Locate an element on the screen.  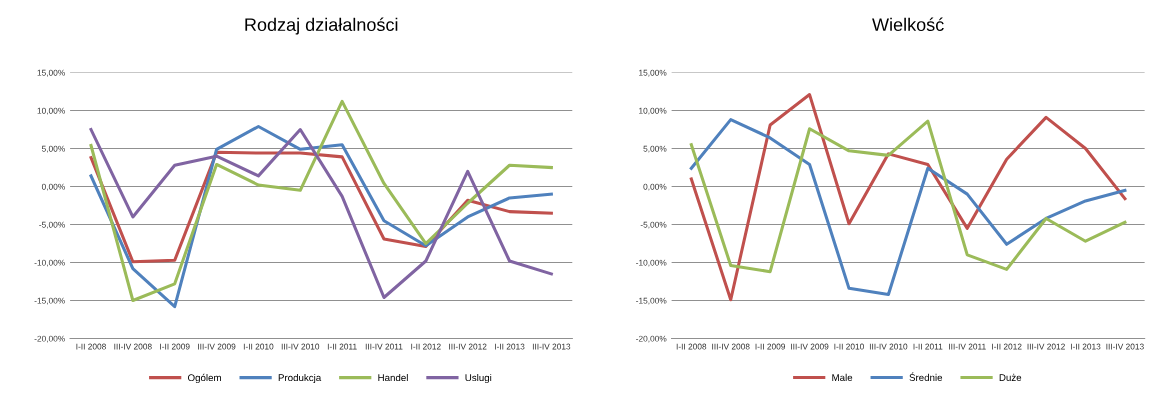
chart-title: Wielkość is located at coordinates (908, 24).